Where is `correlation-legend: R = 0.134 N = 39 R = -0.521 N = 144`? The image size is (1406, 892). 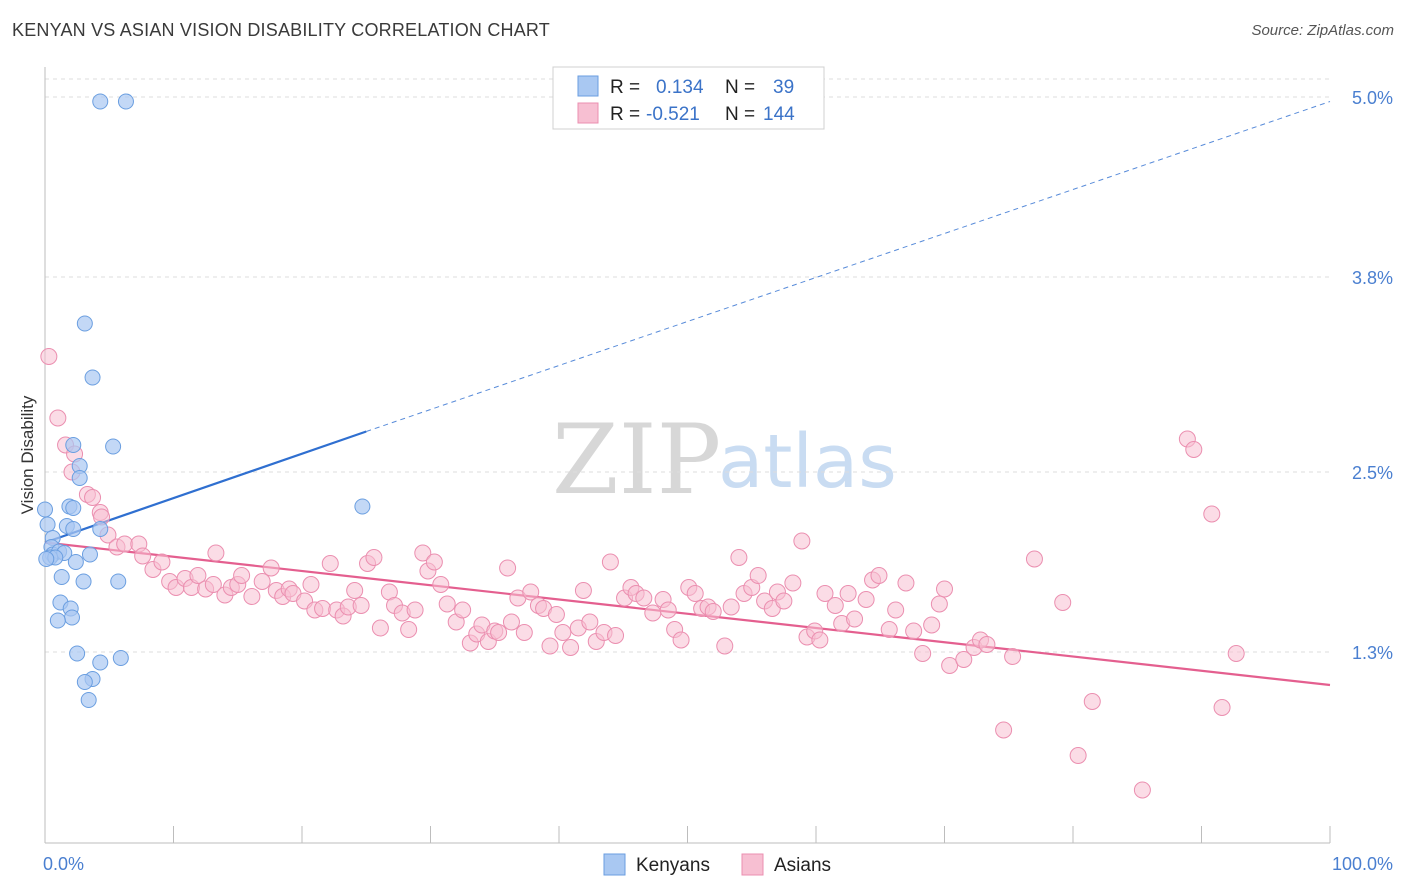 correlation-legend: R = 0.134 N = 39 R = -0.521 N = 144 is located at coordinates (688, 98).